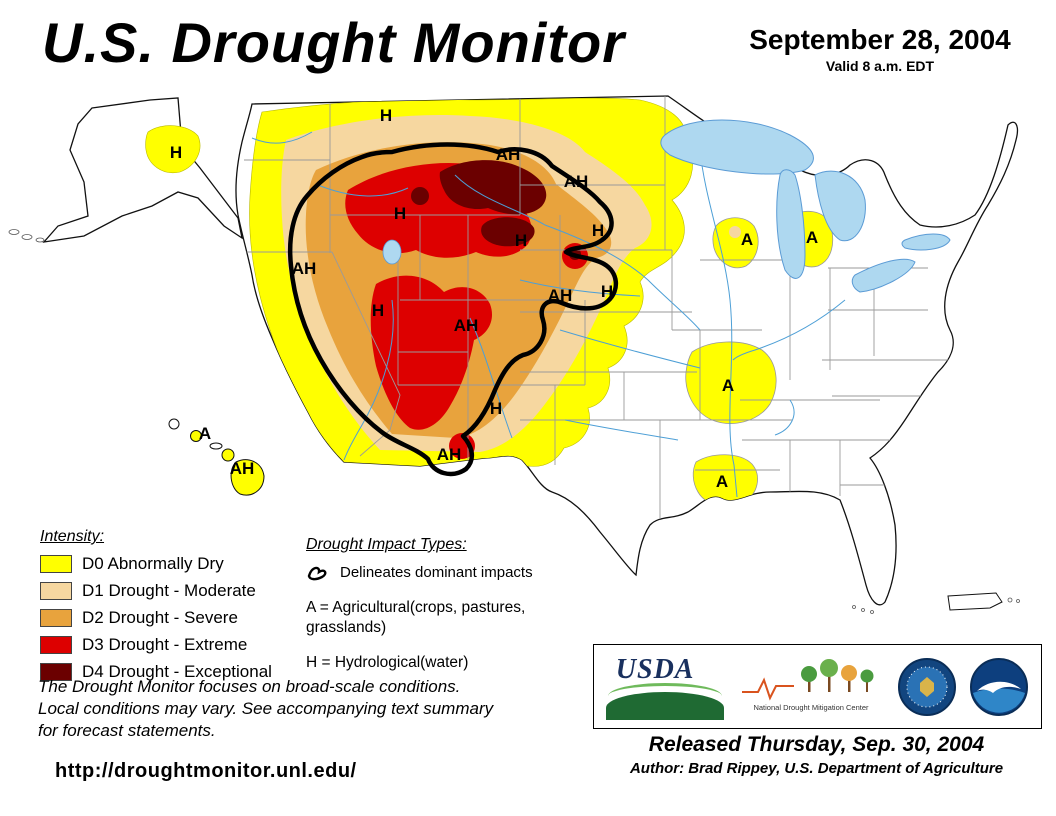 The height and width of the screenshot is (816, 1056). What do you see at coordinates (392, 252) in the screenshot?
I see `great-salt-lake` at bounding box center [392, 252].